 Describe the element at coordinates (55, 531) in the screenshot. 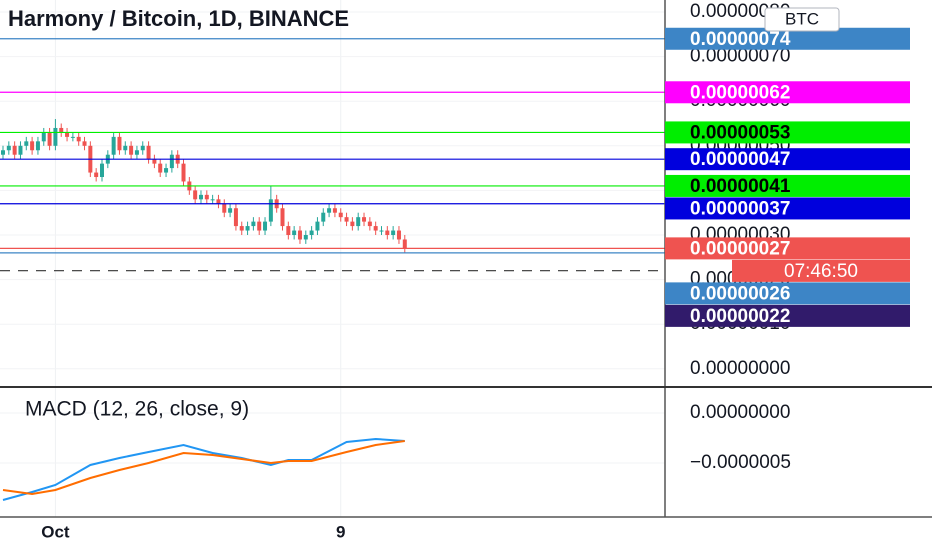

I see `x-tick-label: Oct` at that location.